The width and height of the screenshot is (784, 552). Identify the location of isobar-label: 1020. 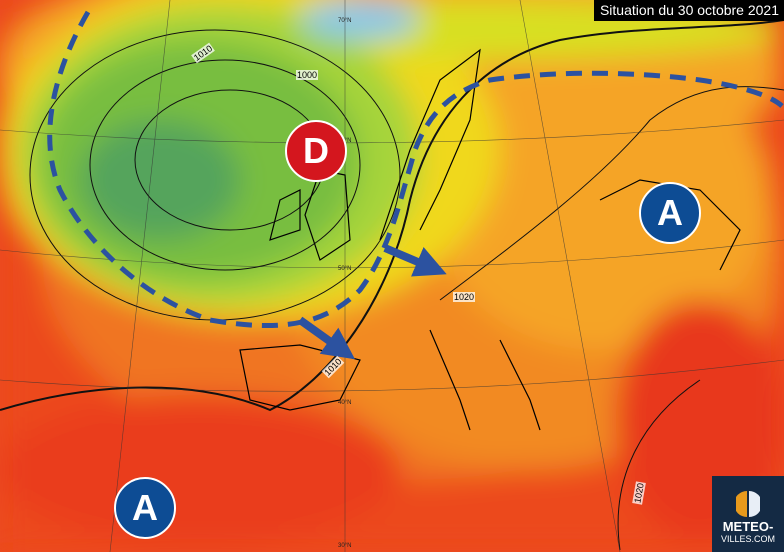
(464, 297).